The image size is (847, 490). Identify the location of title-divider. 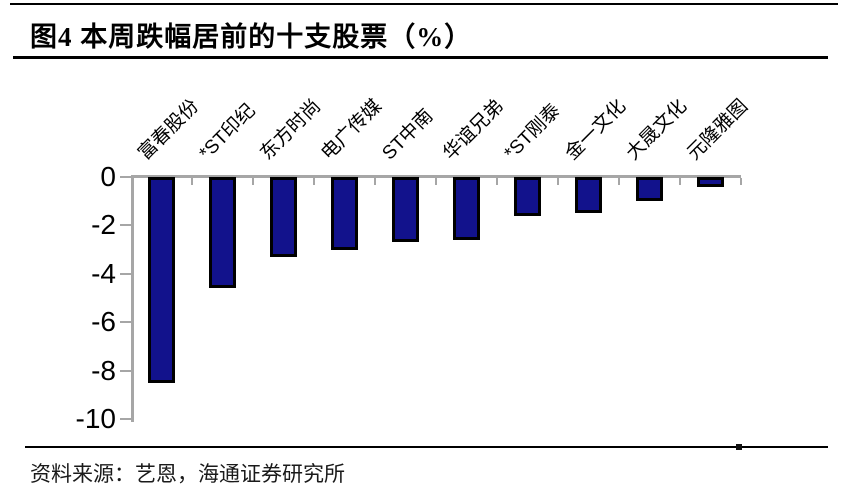
(420, 57).